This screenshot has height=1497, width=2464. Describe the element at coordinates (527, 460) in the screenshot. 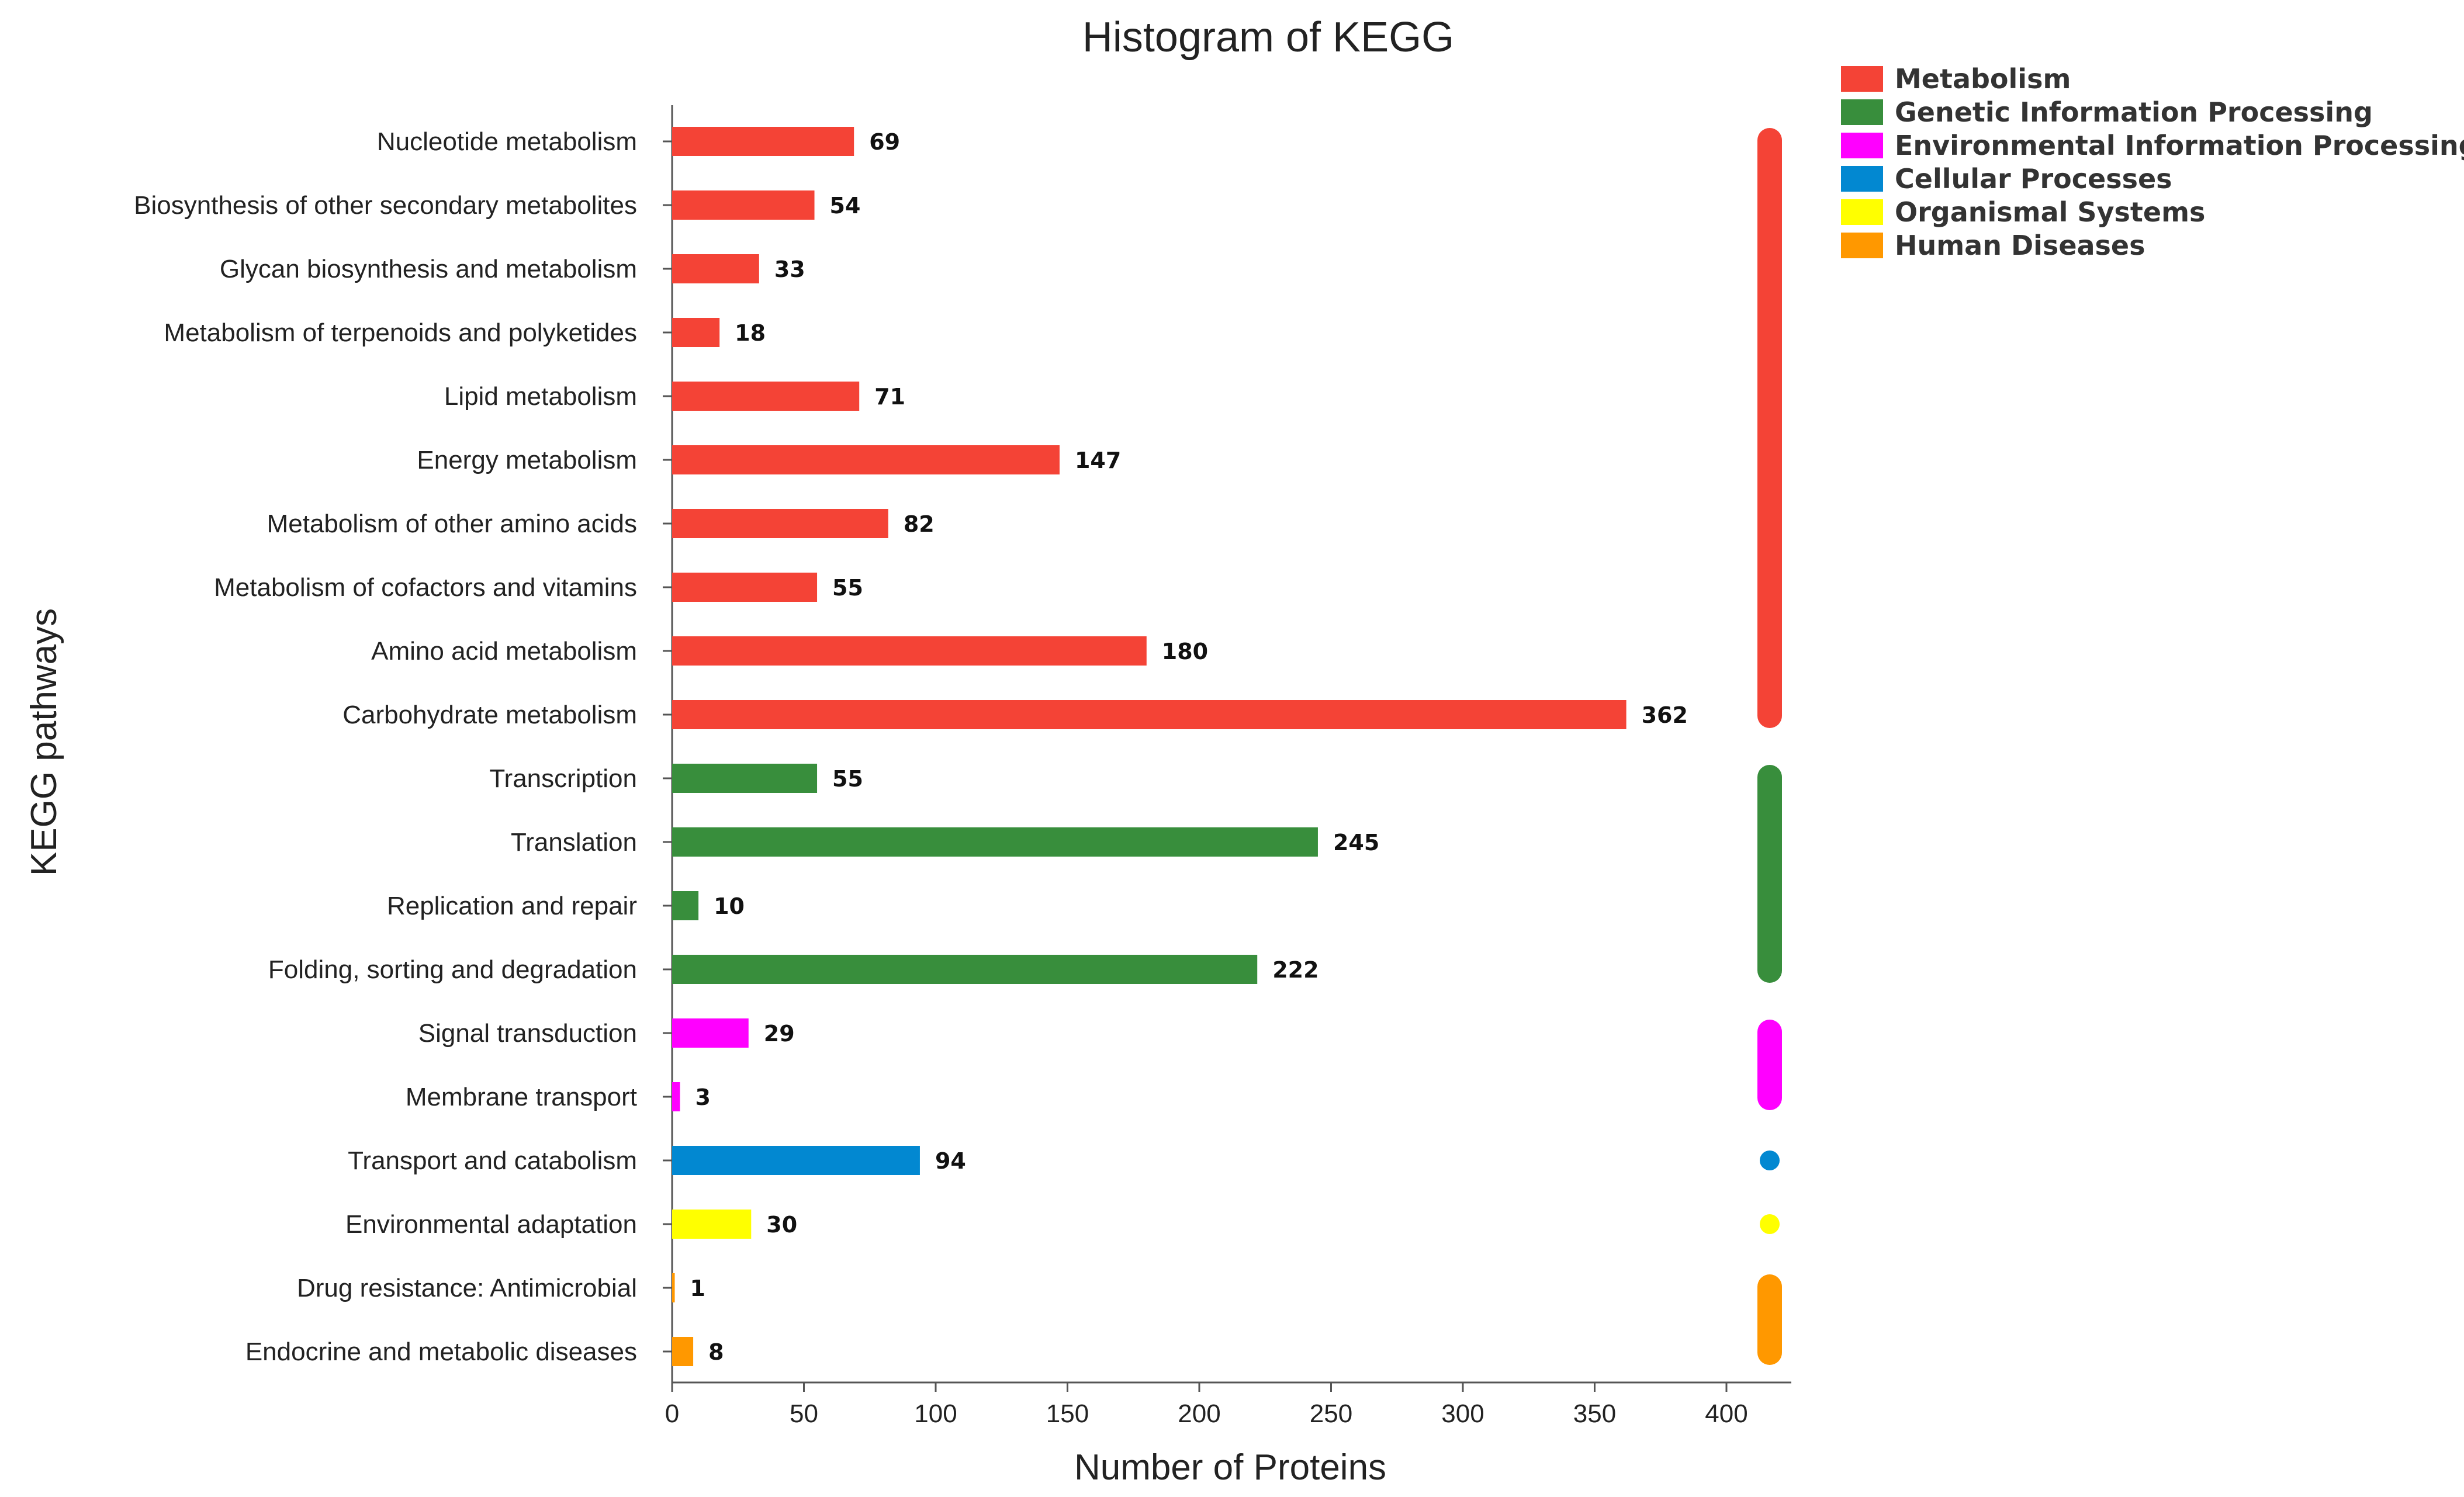

I see `category-label: Energy metabolism` at that location.